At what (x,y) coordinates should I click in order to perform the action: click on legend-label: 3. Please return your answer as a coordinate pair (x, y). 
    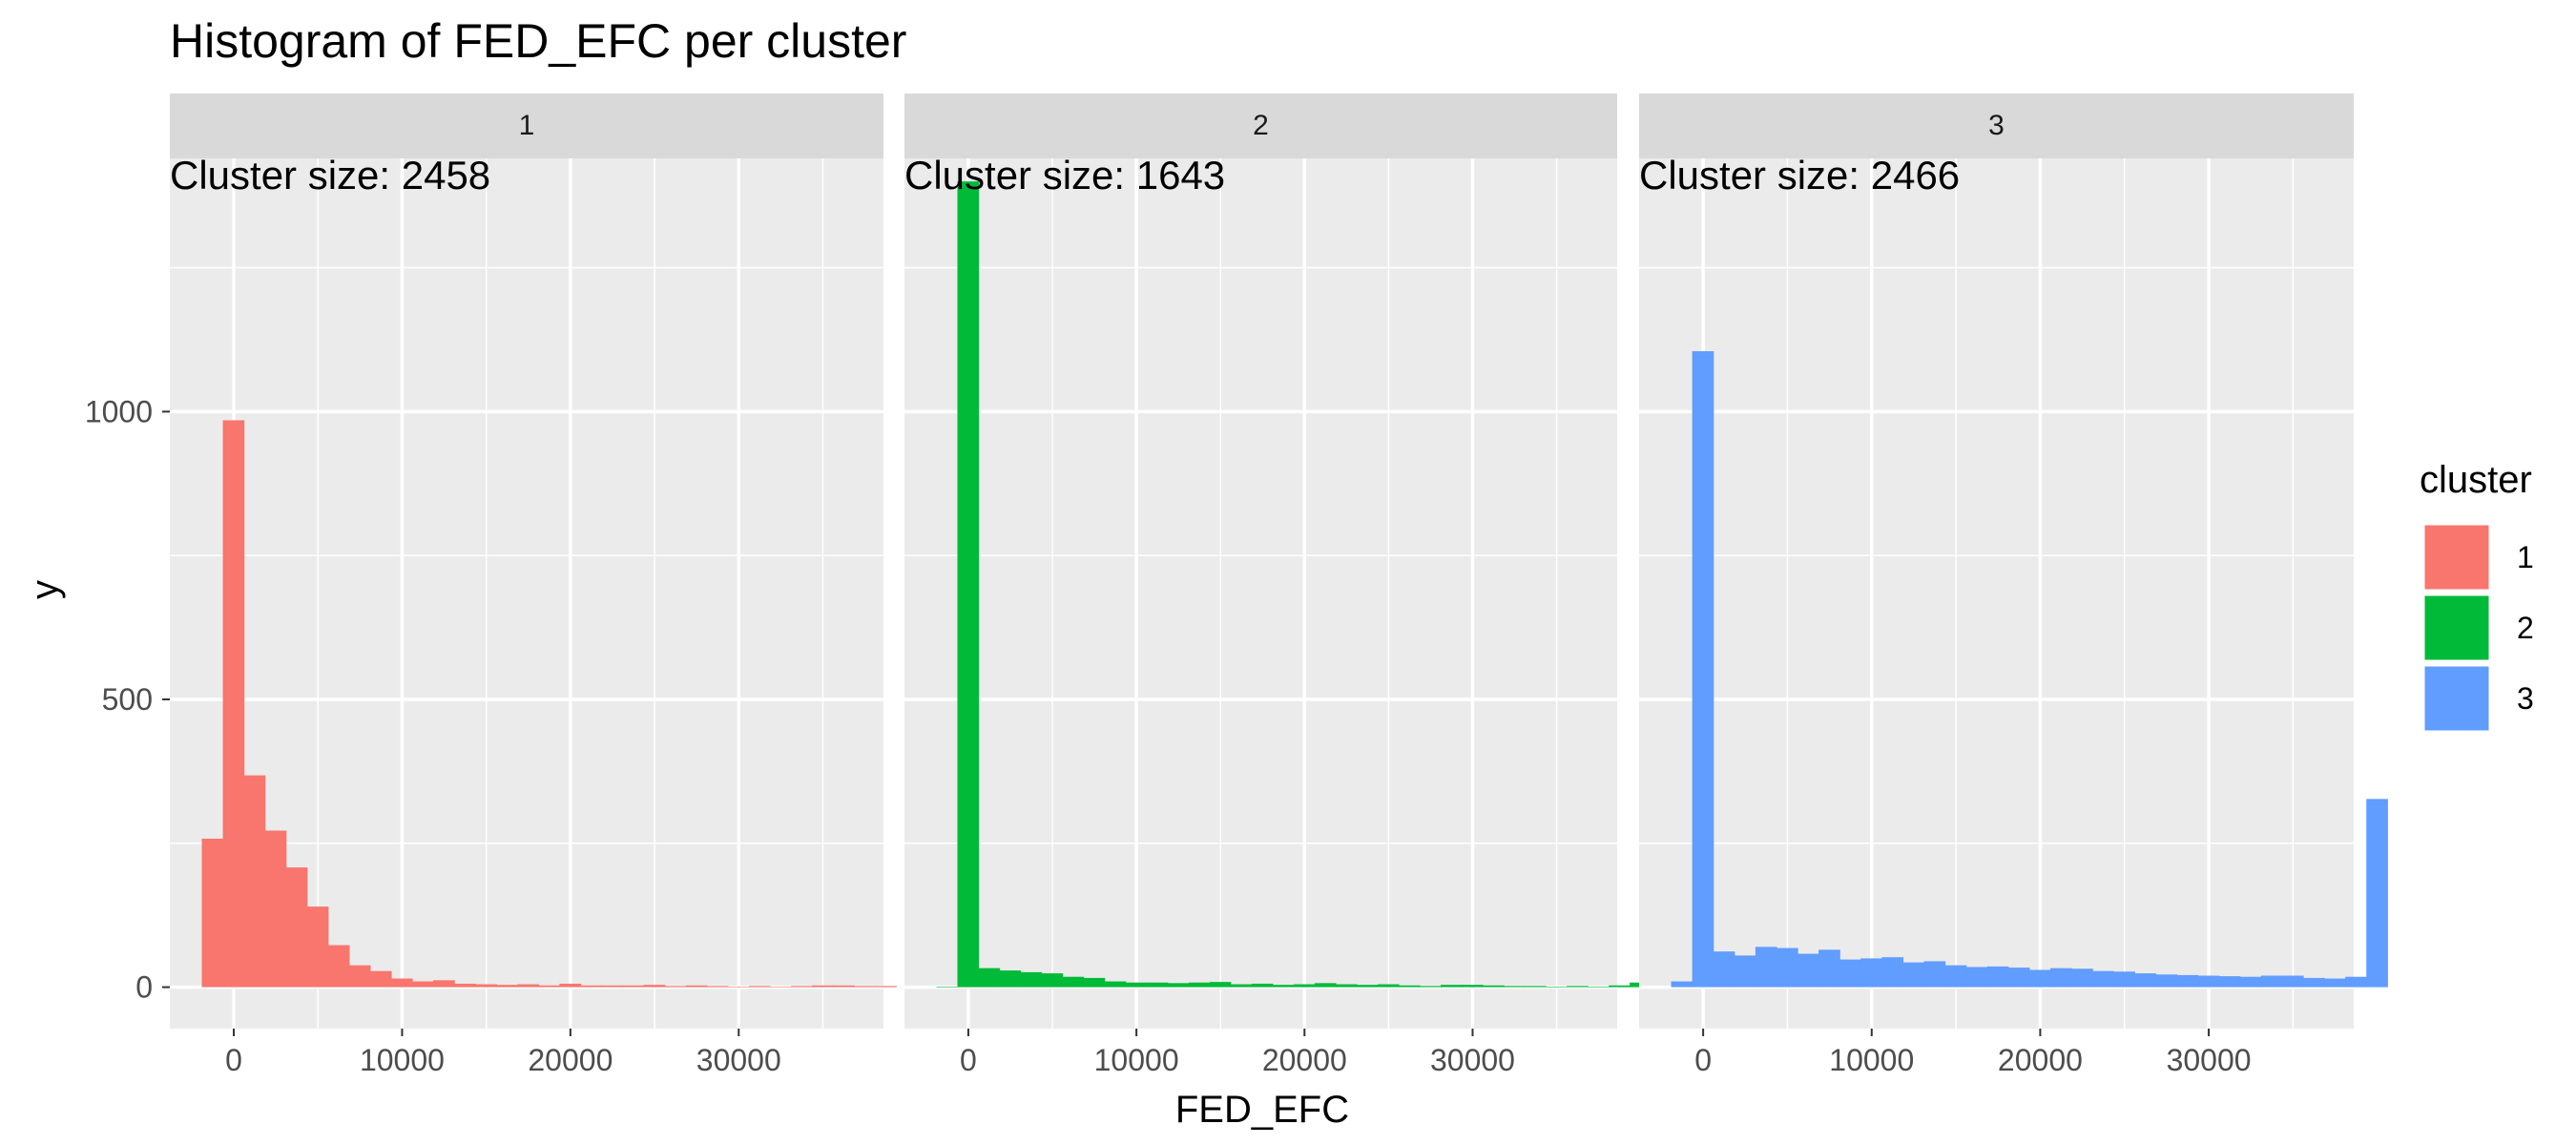
    Looking at the image, I should click on (2525, 698).